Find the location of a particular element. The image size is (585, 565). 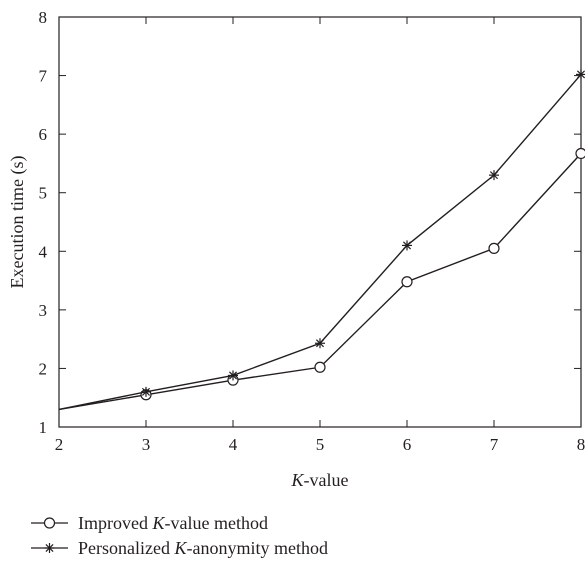

legend-star-glyph is located at coordinates (49, 548).